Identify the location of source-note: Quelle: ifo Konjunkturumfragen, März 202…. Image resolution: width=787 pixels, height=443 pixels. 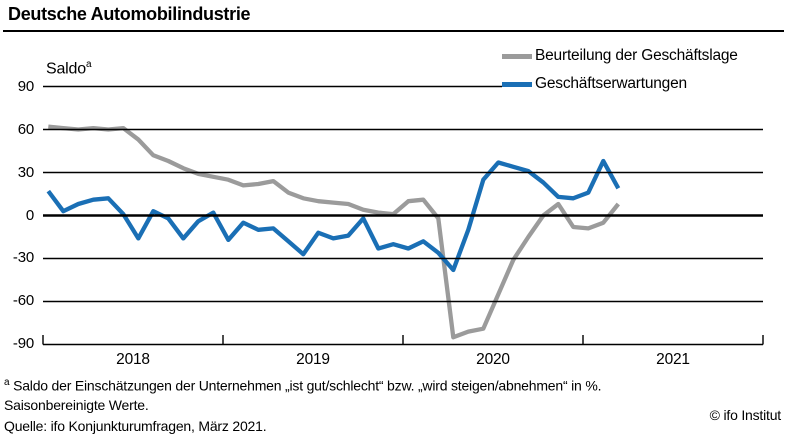
(135, 426).